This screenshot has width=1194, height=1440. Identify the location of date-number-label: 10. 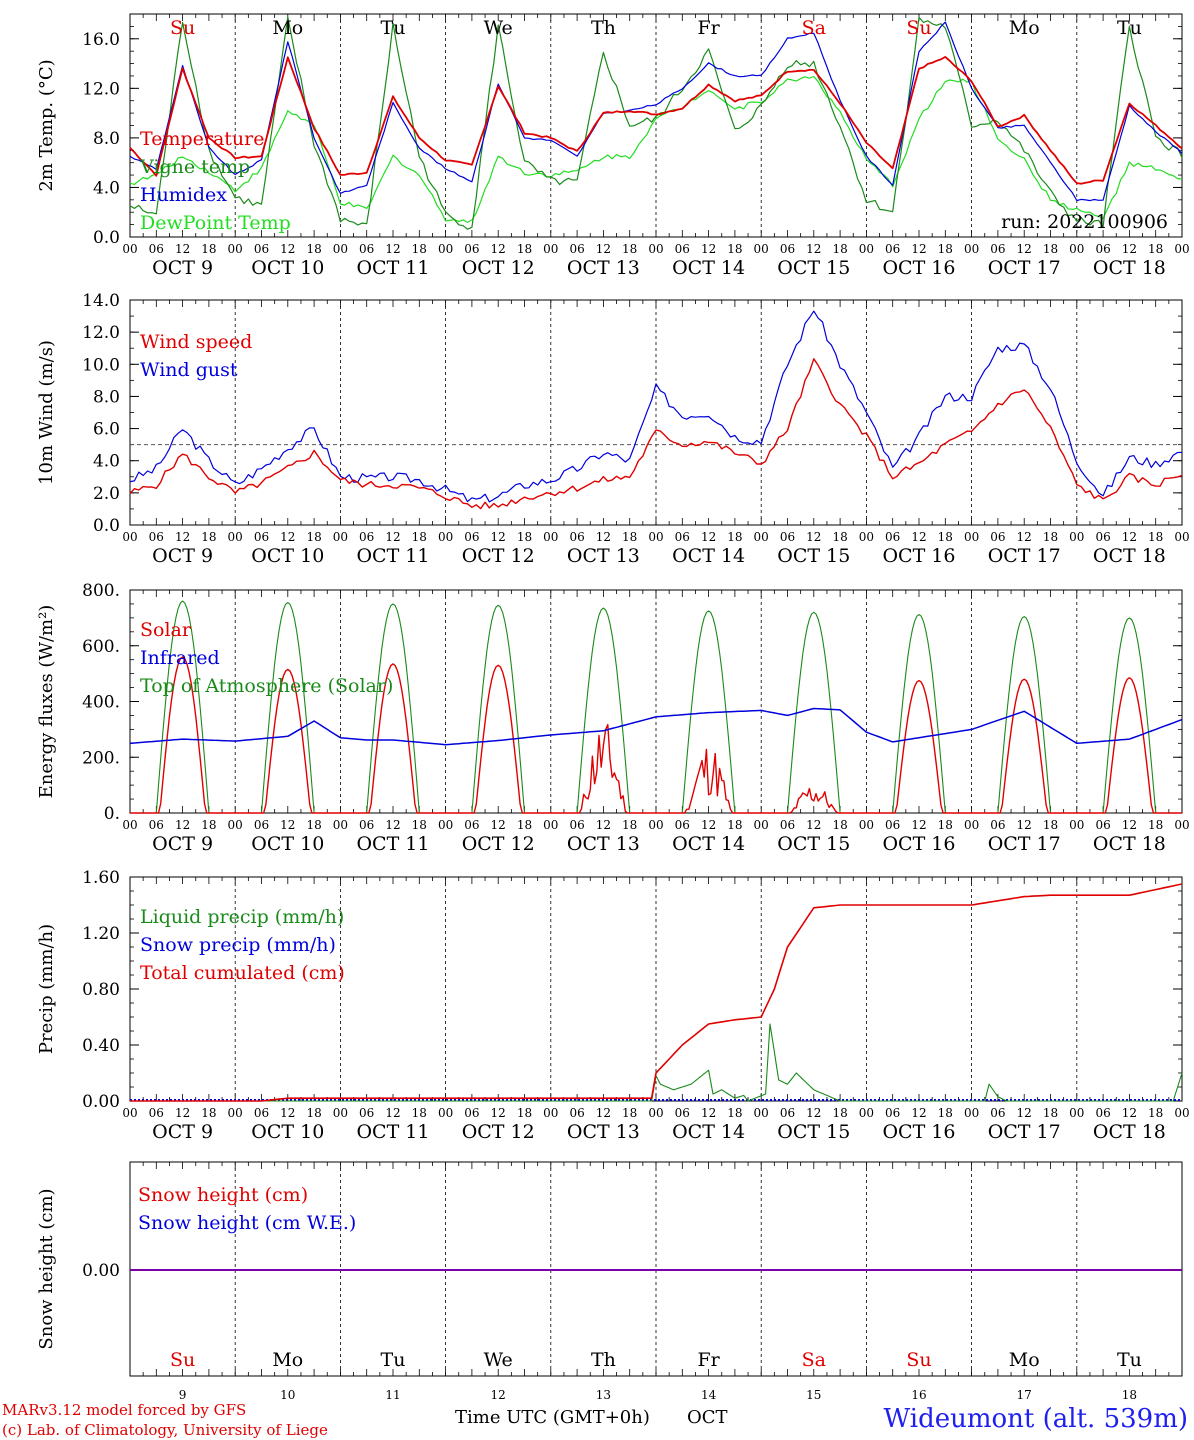
(287, 1395).